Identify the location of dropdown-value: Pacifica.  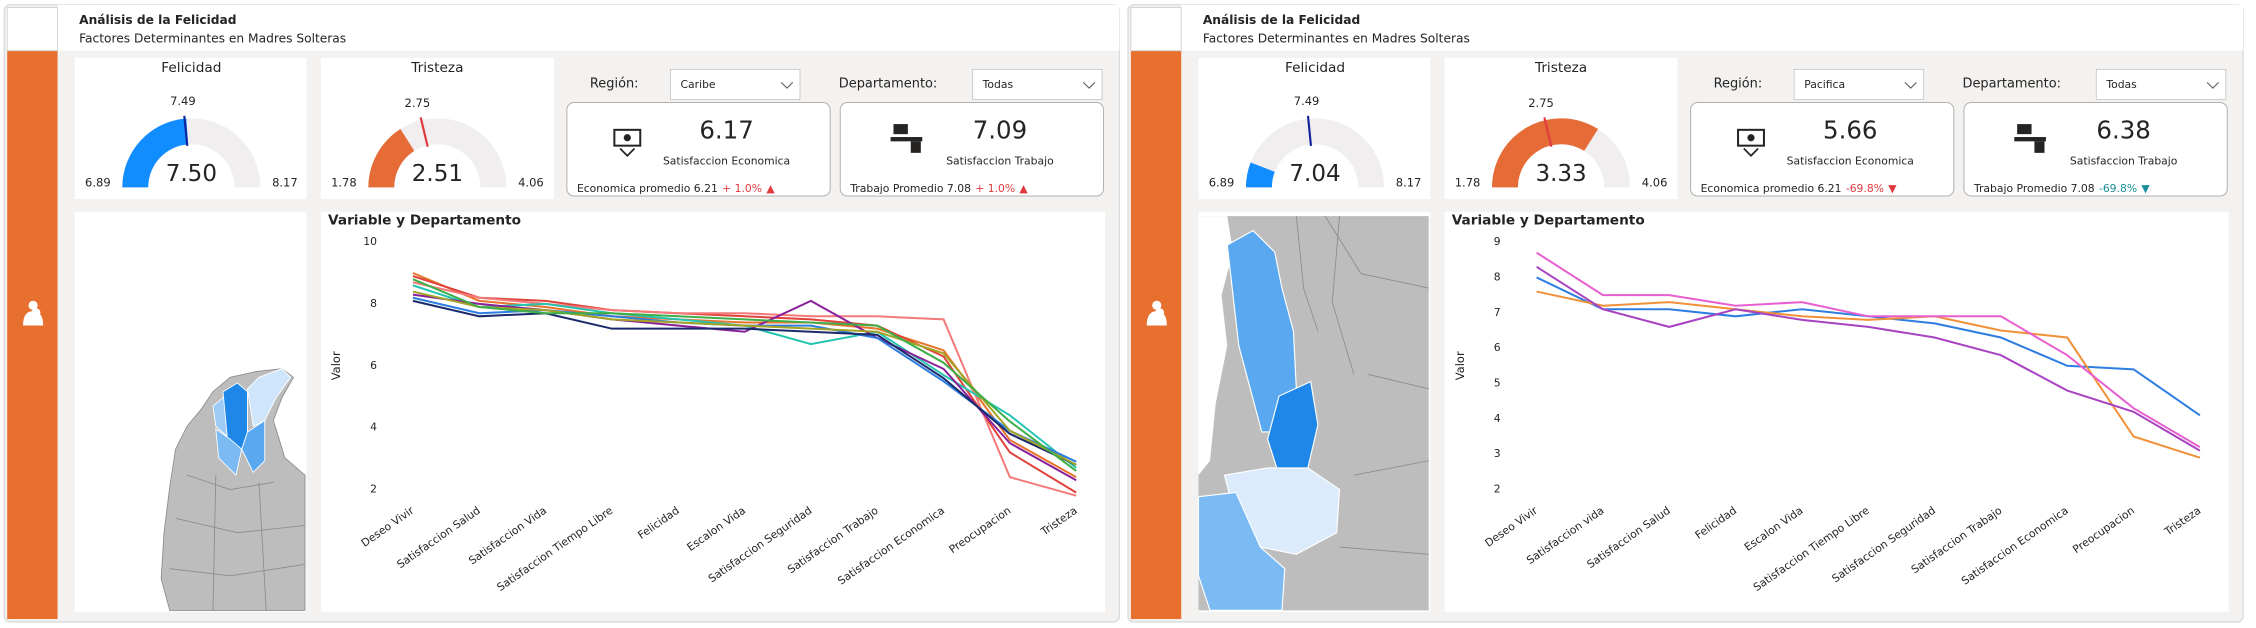
(1824, 84).